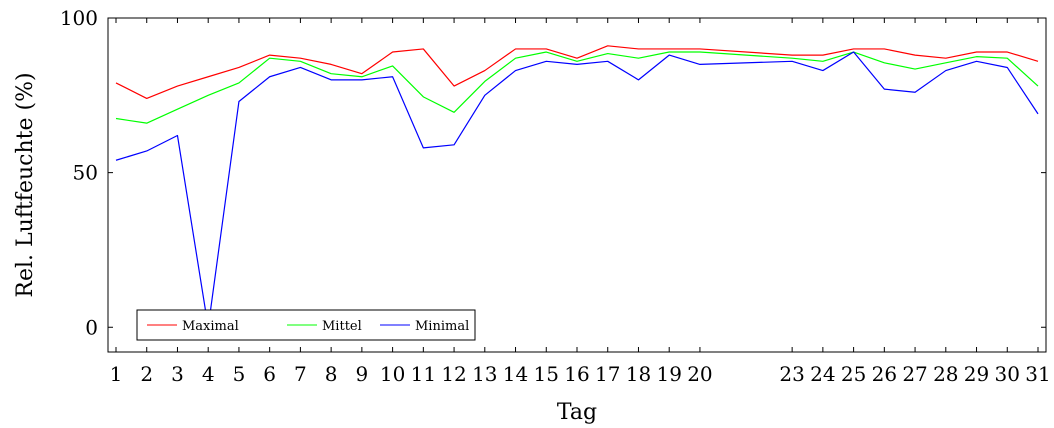  What do you see at coordinates (699, 374) in the screenshot?
I see `x-tick-label: 20` at bounding box center [699, 374].